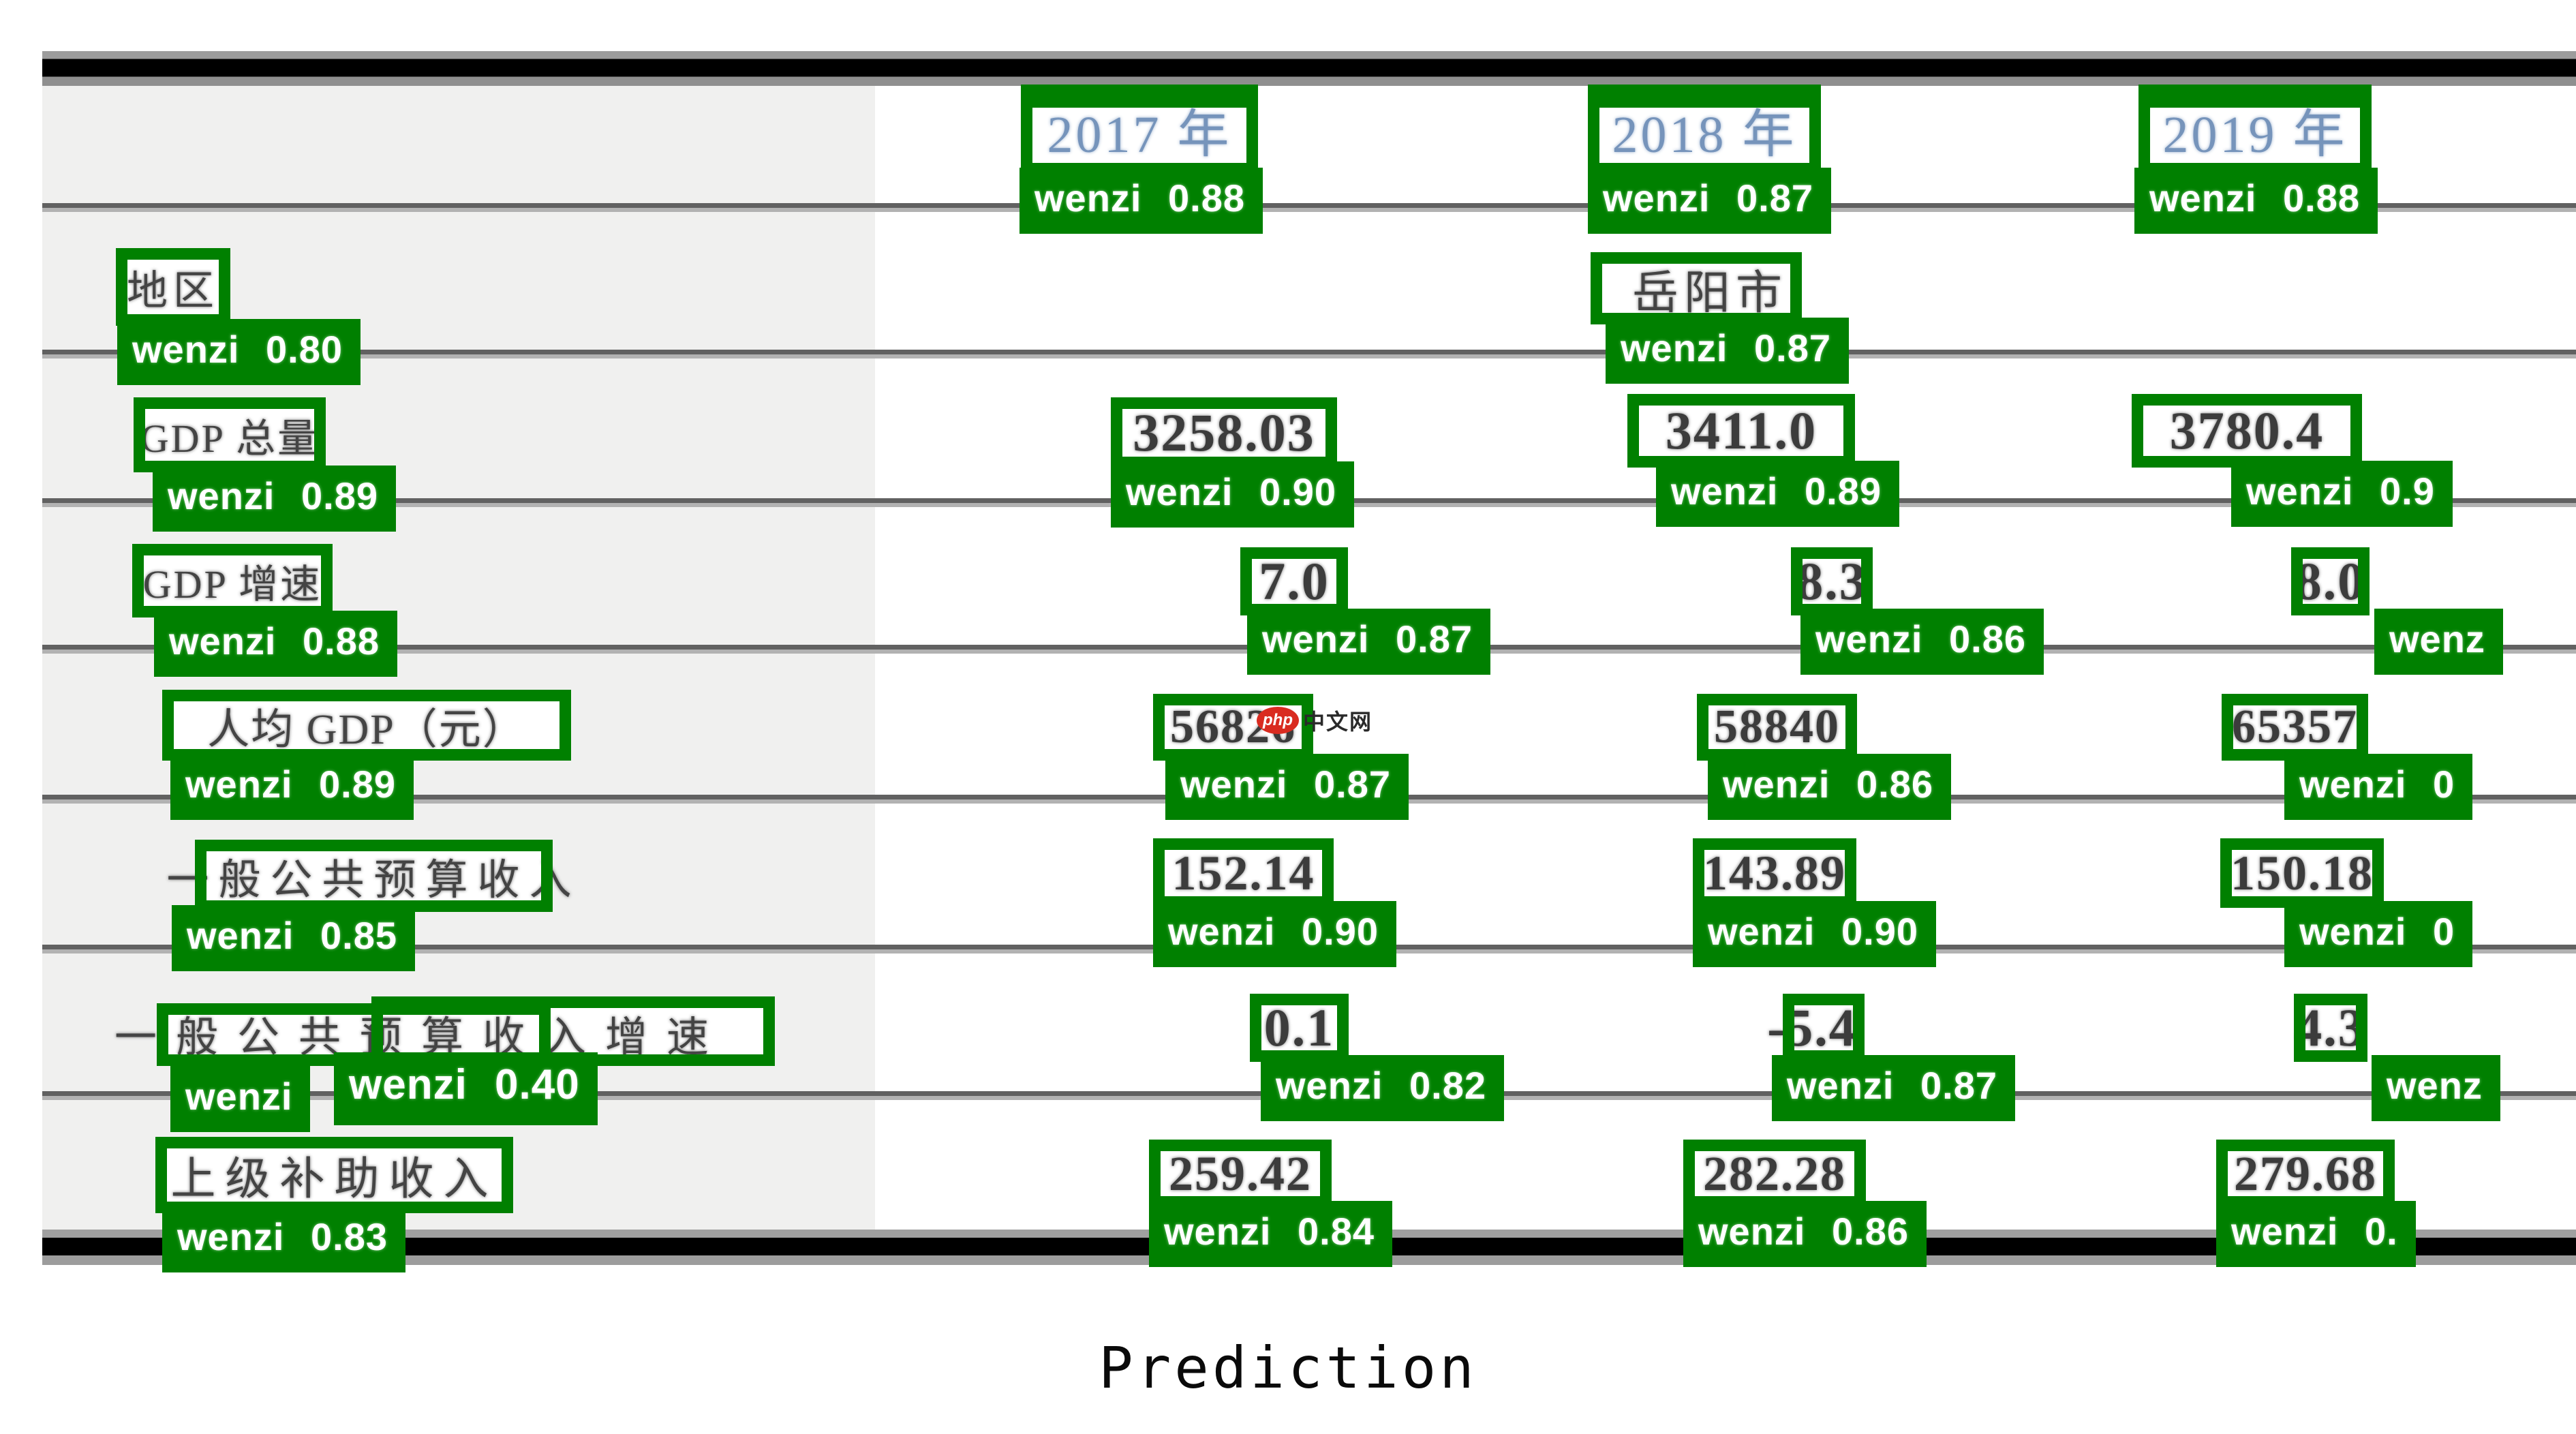 The image size is (2576, 1434). I want to click on detection-cell-gdp-growth-2019: 8.0 wenz, so click(2397, 611).